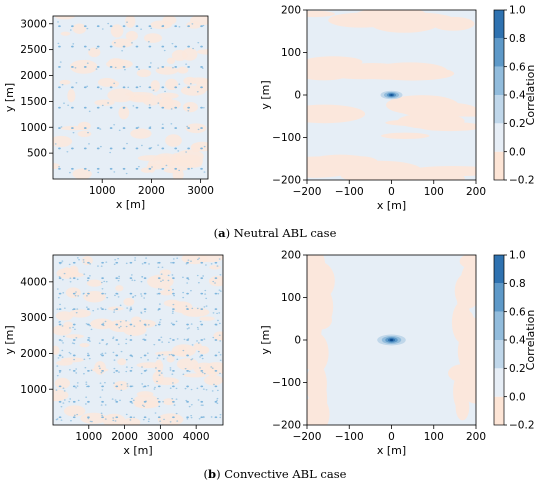  I want to click on negative-patch, so click(317, 384).